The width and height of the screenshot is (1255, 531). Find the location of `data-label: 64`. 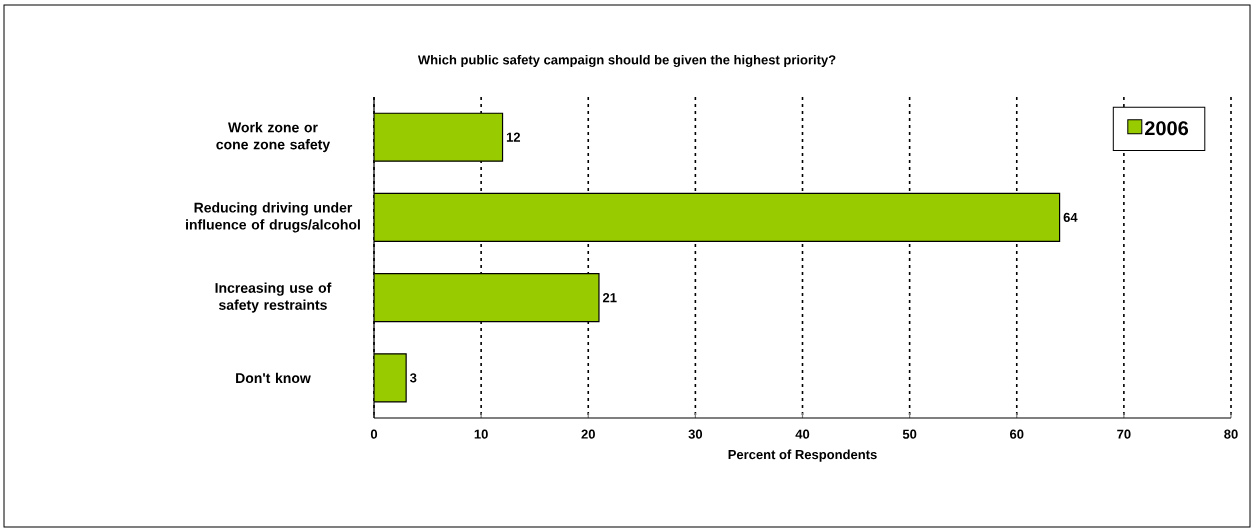

data-label: 64 is located at coordinates (1070, 217).